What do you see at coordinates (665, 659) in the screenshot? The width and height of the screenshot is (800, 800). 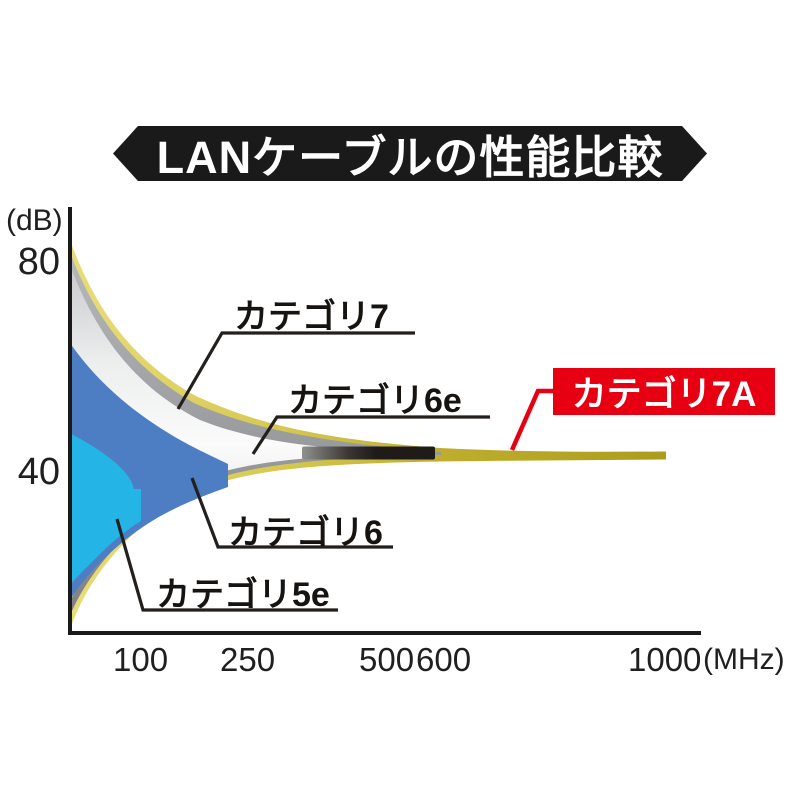 I see `x-tick-1000: 1000` at bounding box center [665, 659].